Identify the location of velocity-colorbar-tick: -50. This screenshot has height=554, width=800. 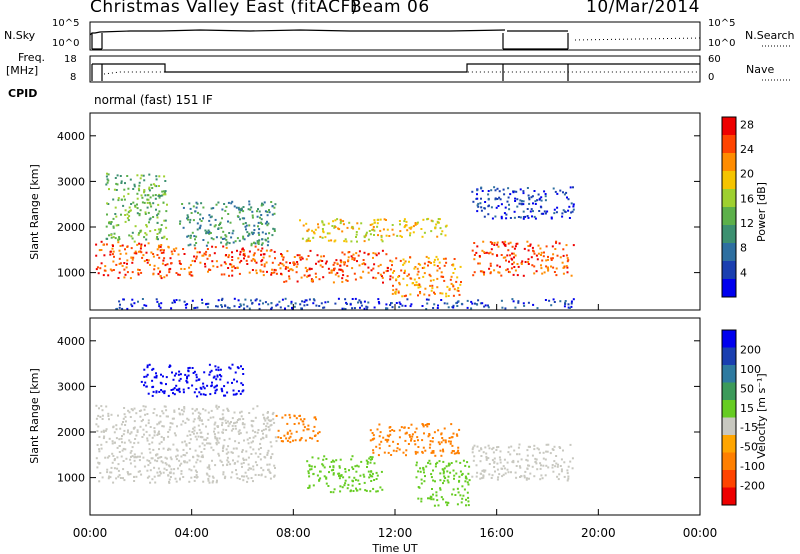
(749, 447).